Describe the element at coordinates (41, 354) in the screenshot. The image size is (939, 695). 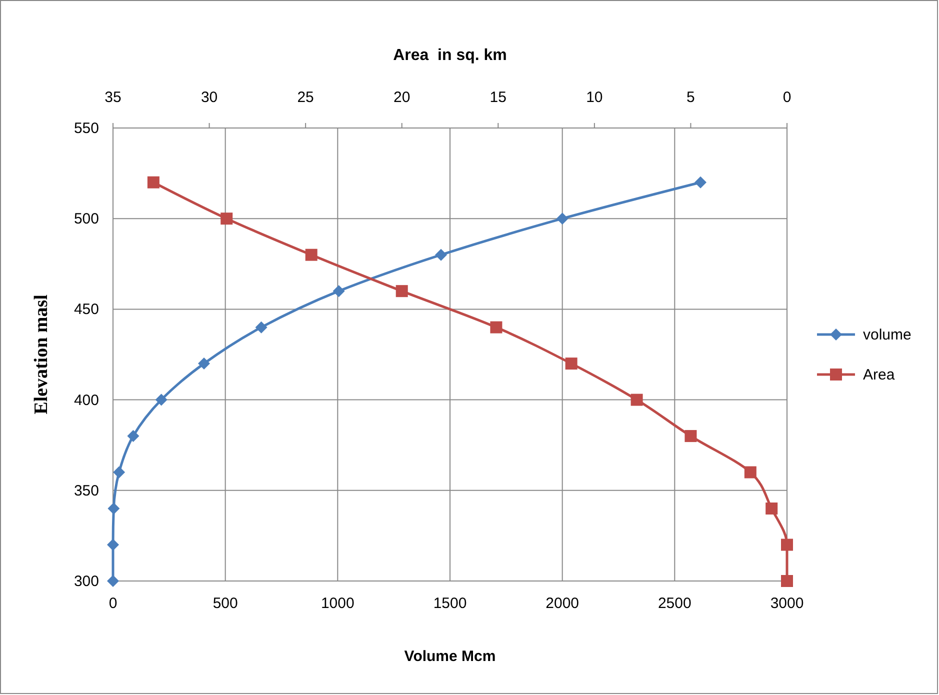
I see `y-axis-title: Elevation masl` at that location.